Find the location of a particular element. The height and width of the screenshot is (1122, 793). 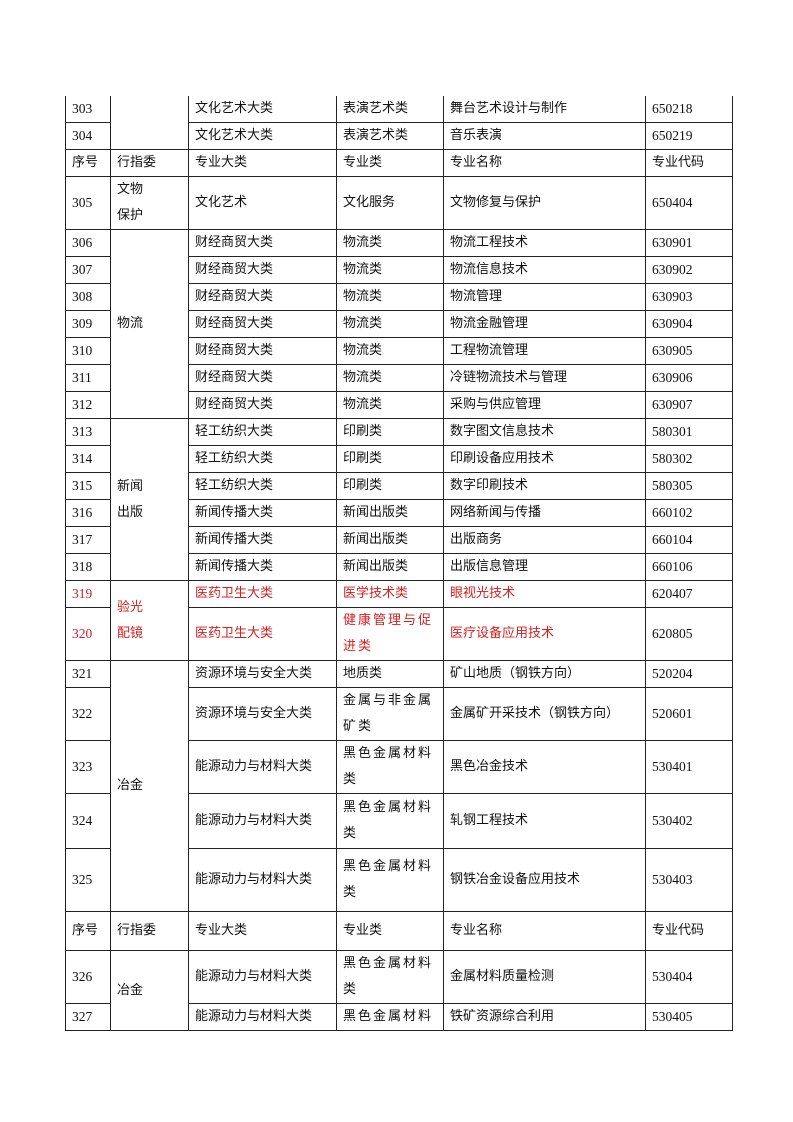

no-cell: 310 is located at coordinates (88, 351).